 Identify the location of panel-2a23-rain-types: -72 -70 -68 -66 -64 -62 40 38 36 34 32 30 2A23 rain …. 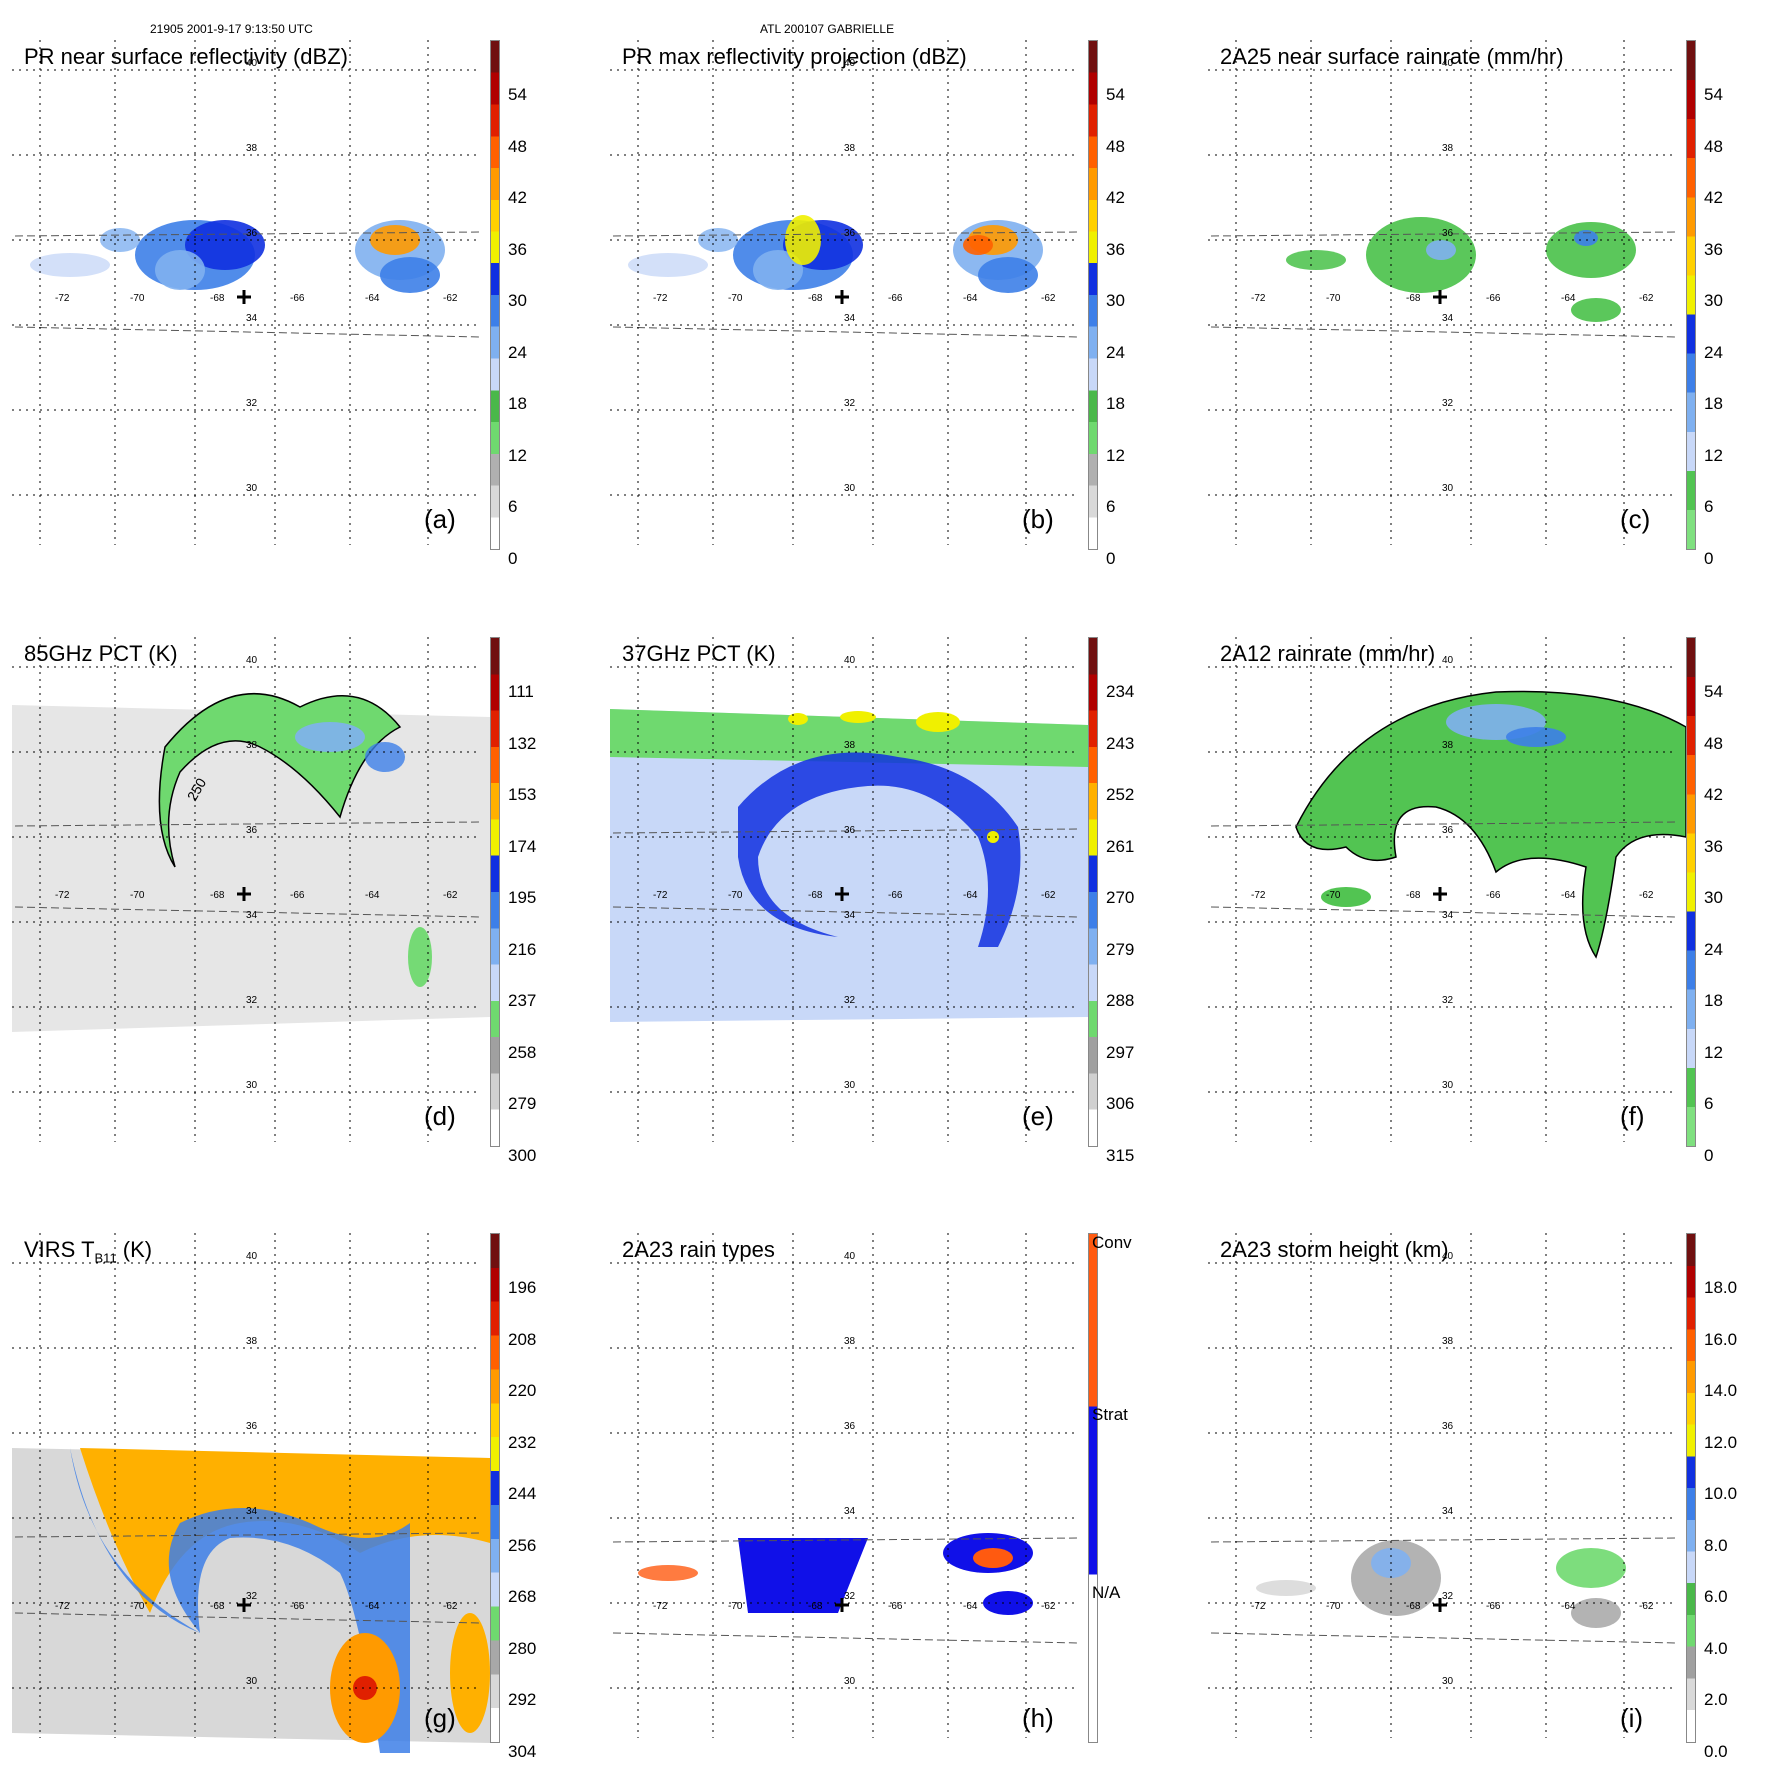
(893, 1482).